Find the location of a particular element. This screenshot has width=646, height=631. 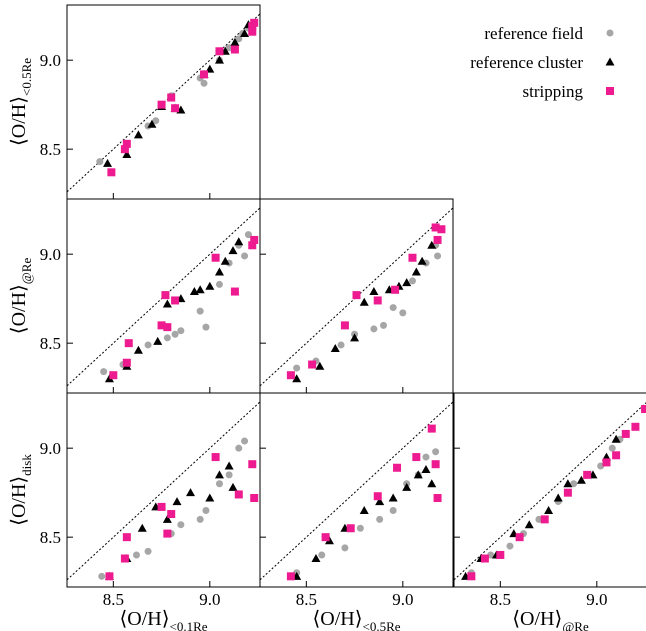

panel: 8.5 9.0 is located at coordinates (356, 500).